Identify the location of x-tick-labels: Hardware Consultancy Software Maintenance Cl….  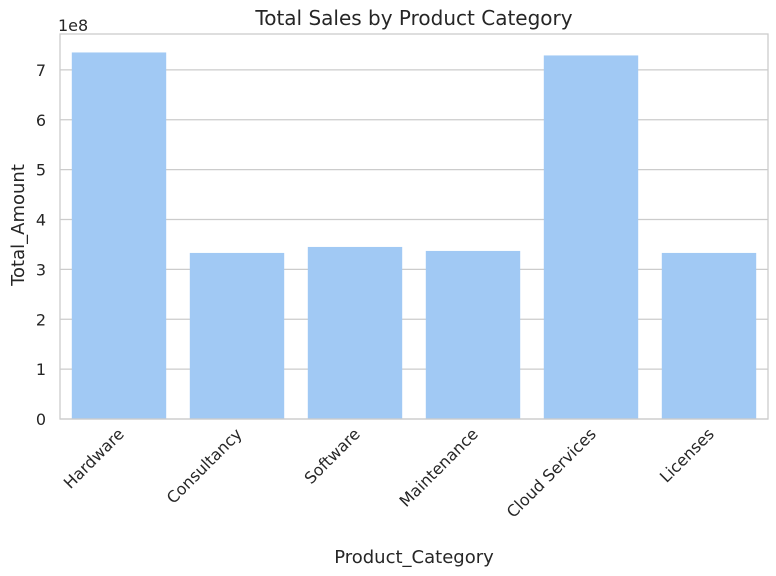
(389, 472).